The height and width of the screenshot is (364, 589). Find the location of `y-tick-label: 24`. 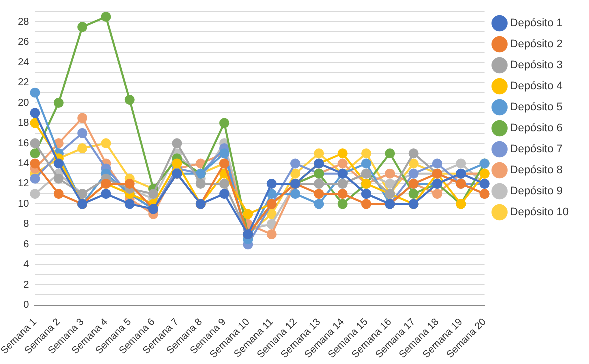

y-tick-label: 24 is located at coordinates (24, 62).